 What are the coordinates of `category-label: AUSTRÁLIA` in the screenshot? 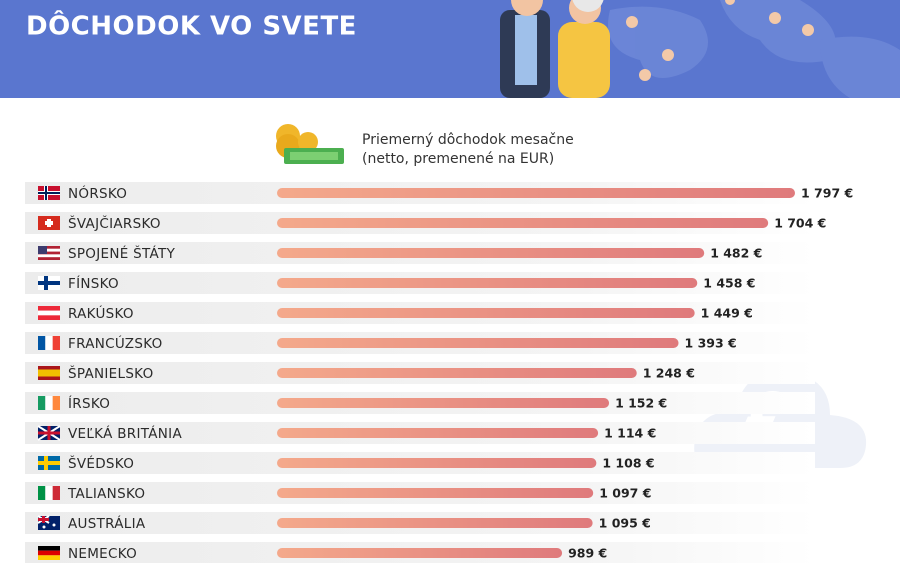 It's located at (107, 523).